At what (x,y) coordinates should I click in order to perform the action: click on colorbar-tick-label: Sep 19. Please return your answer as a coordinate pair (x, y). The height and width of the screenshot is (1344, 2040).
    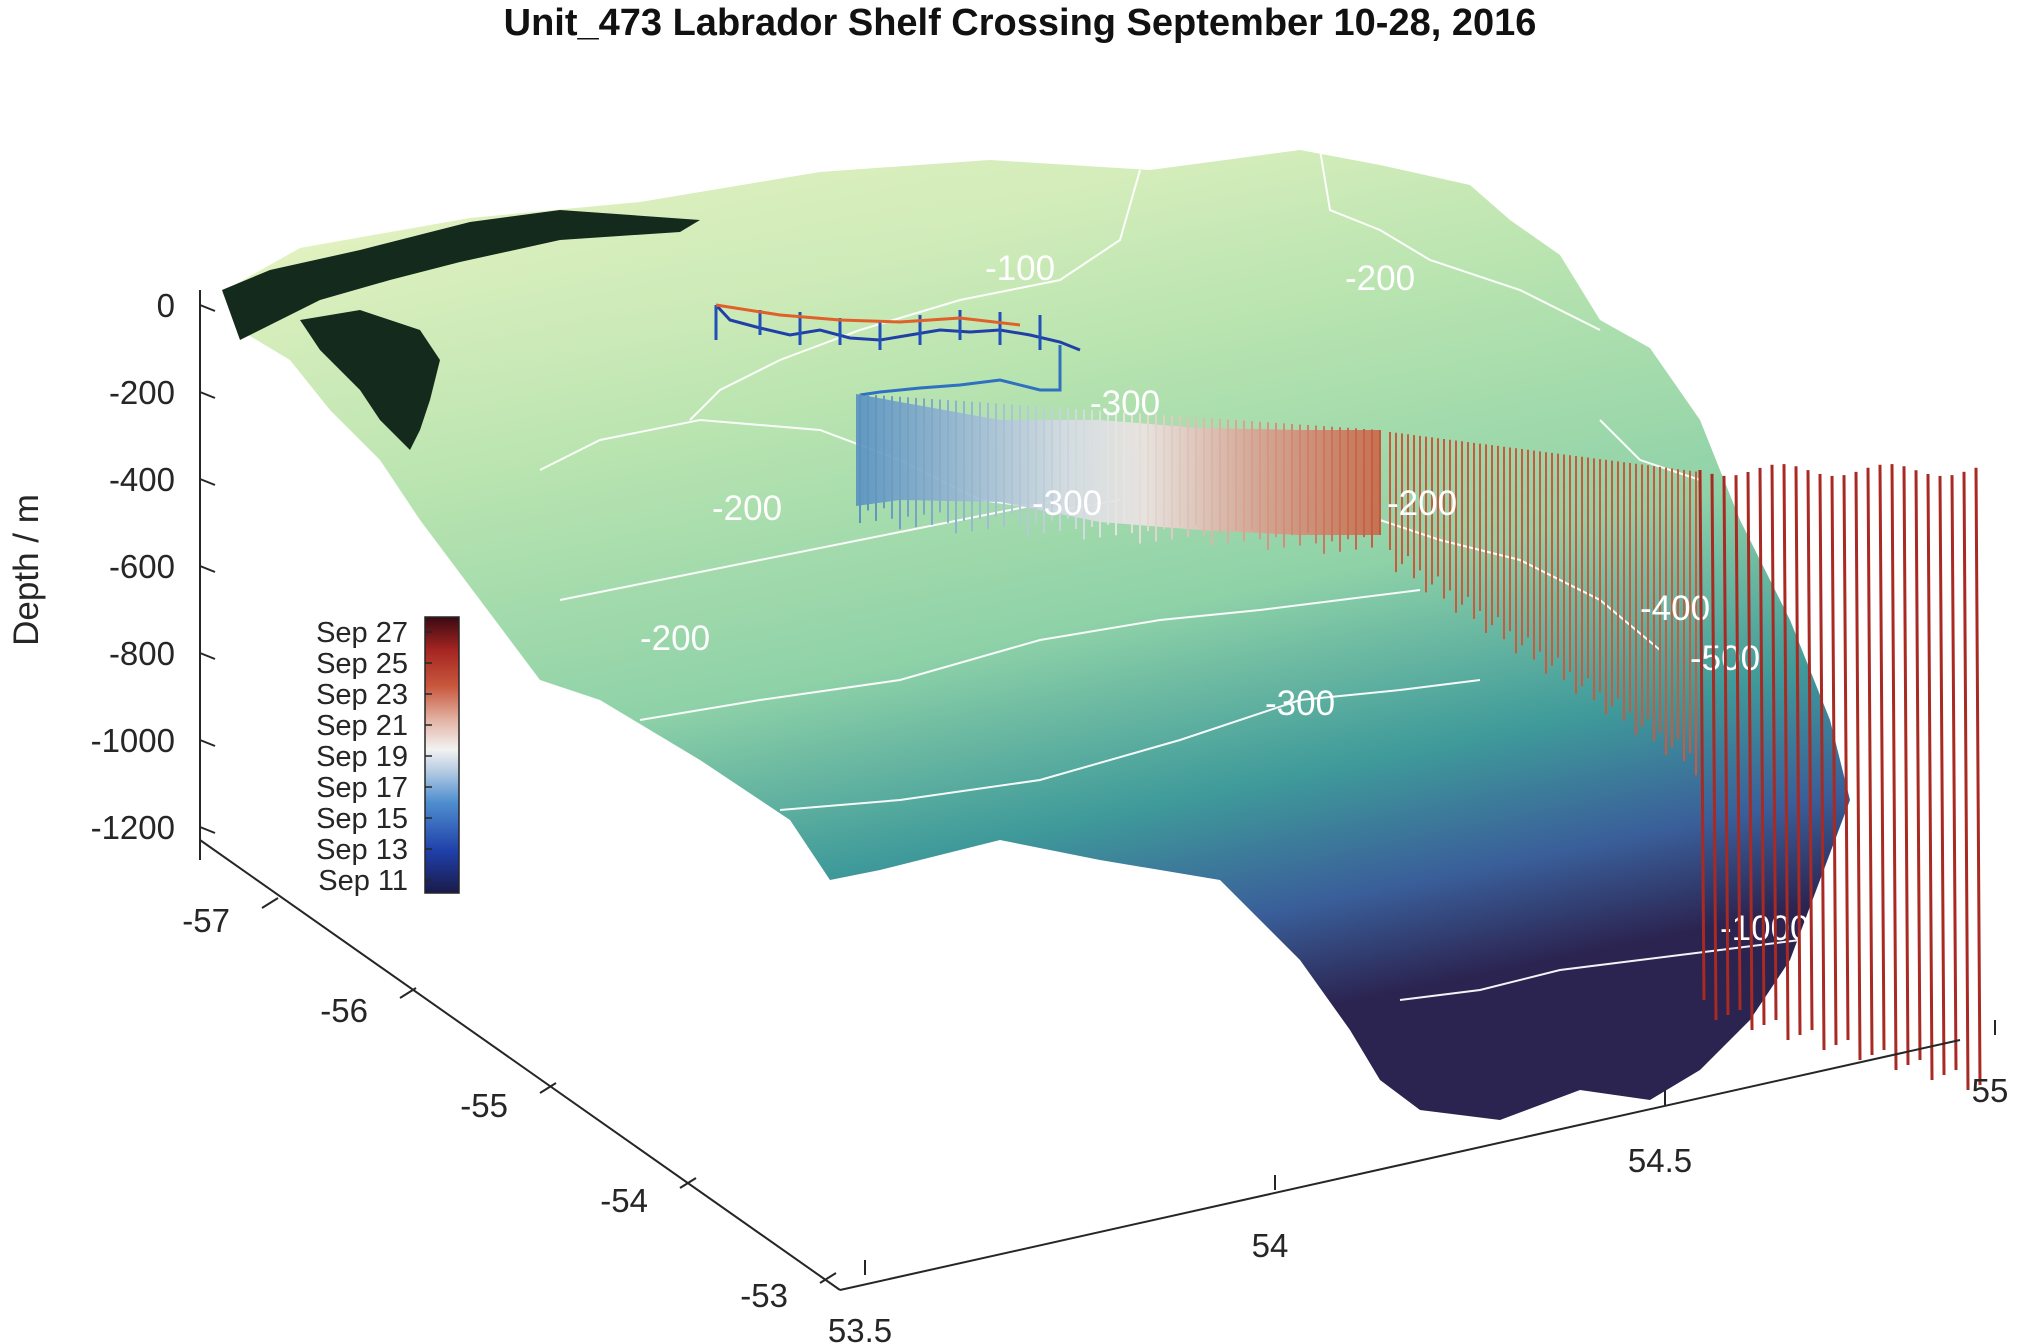
    Looking at the image, I should click on (362, 757).